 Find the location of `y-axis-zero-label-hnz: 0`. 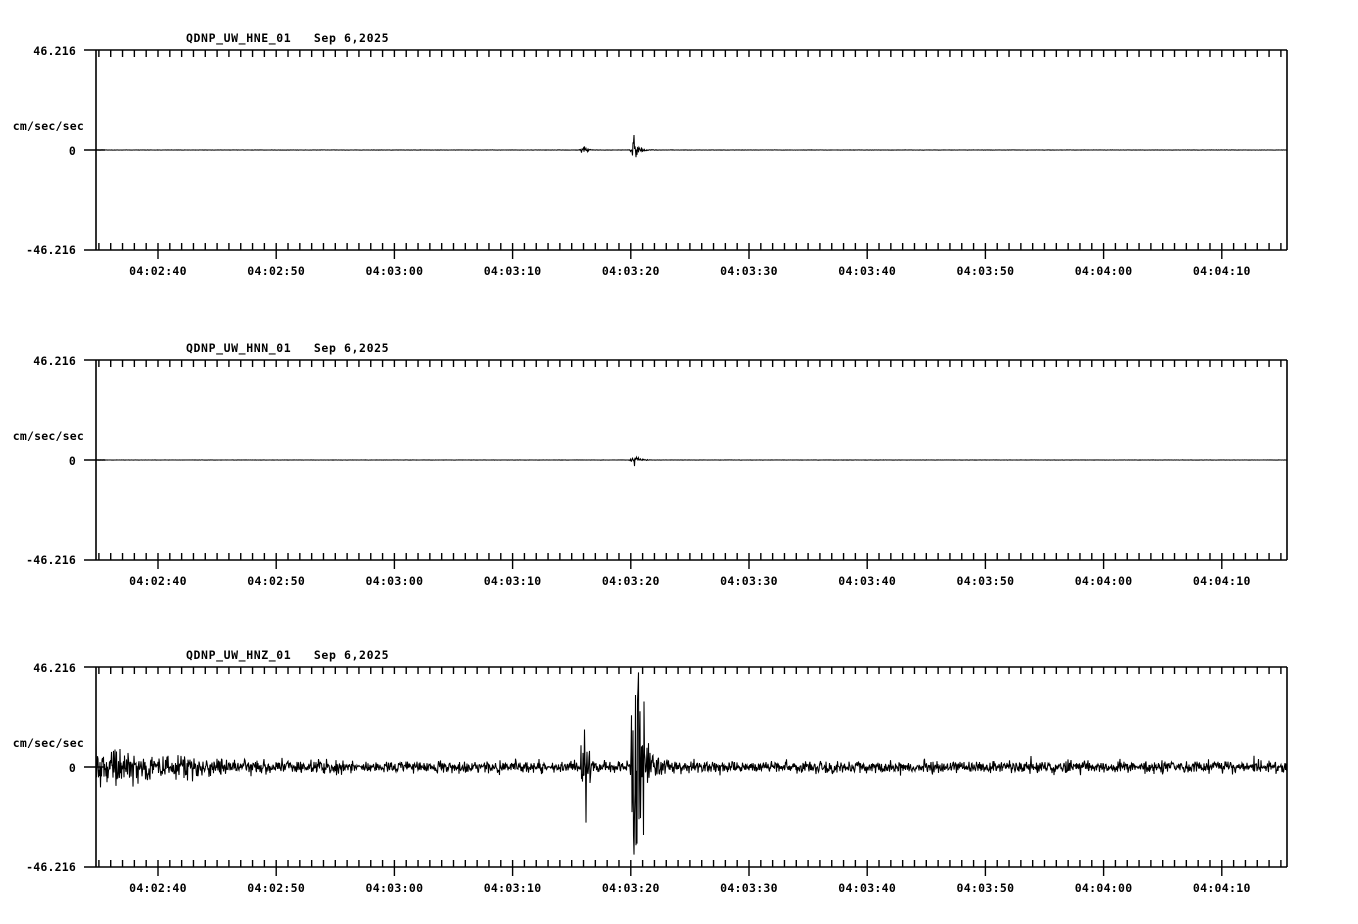

y-axis-zero-label-hnz: 0 is located at coordinates (72, 768).